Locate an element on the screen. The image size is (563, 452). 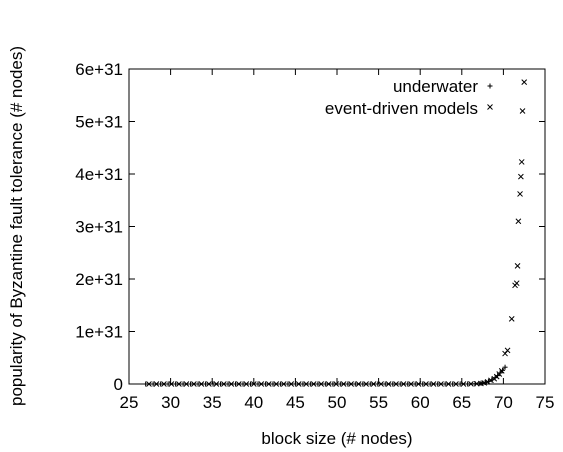
x-tick-label: 50 is located at coordinates (337, 402).